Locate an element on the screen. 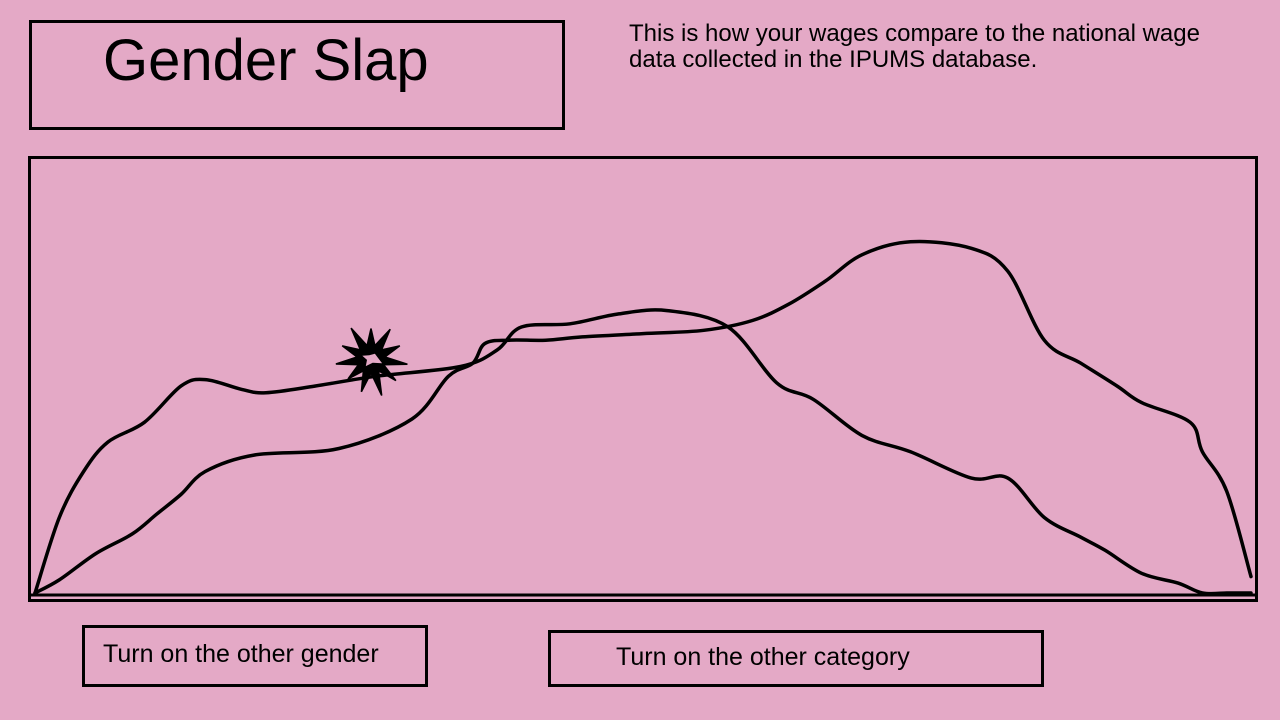  title-box: Gender Slap is located at coordinates (297, 75).